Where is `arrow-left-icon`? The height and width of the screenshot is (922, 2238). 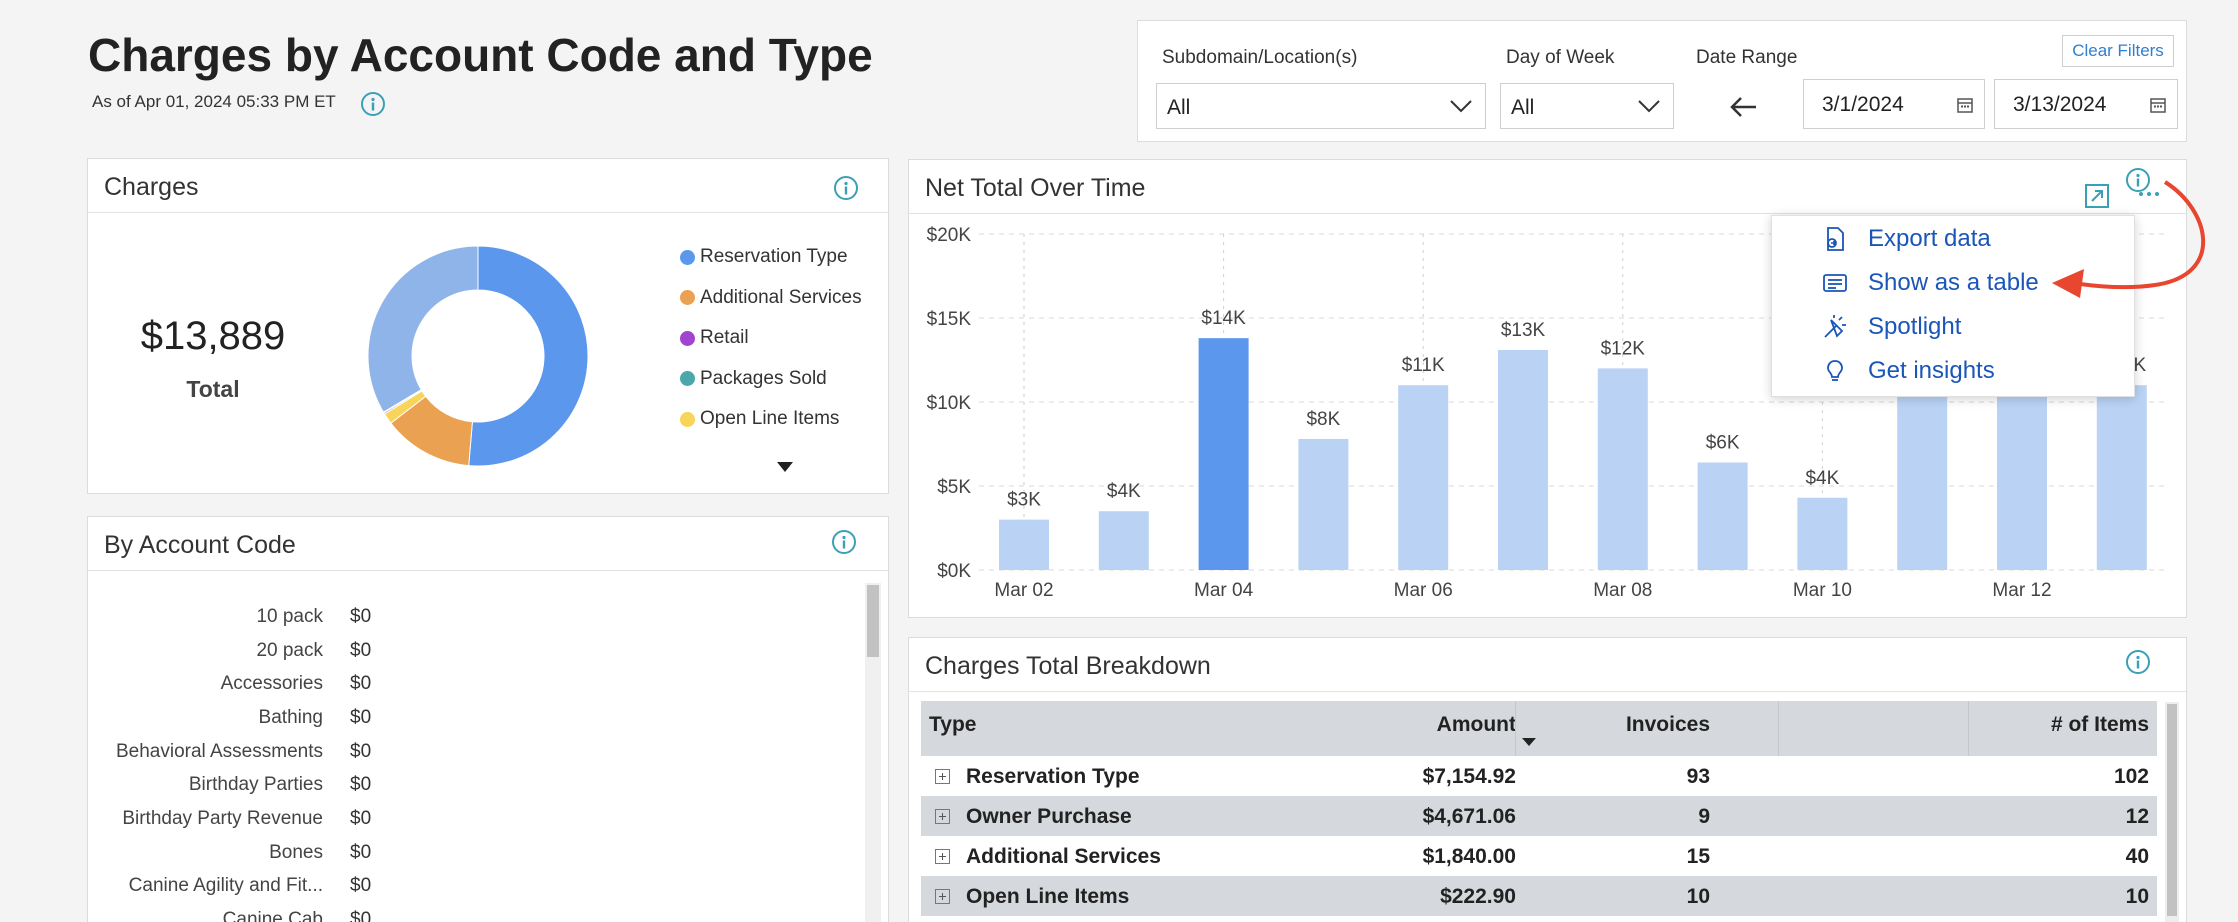 arrow-left-icon is located at coordinates (1743, 107).